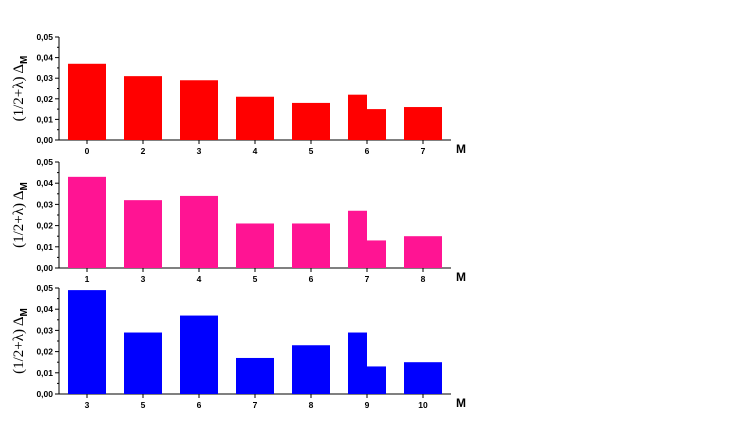 The width and height of the screenshot is (739, 436). I want to click on x-tick-label: 1, so click(87, 279).